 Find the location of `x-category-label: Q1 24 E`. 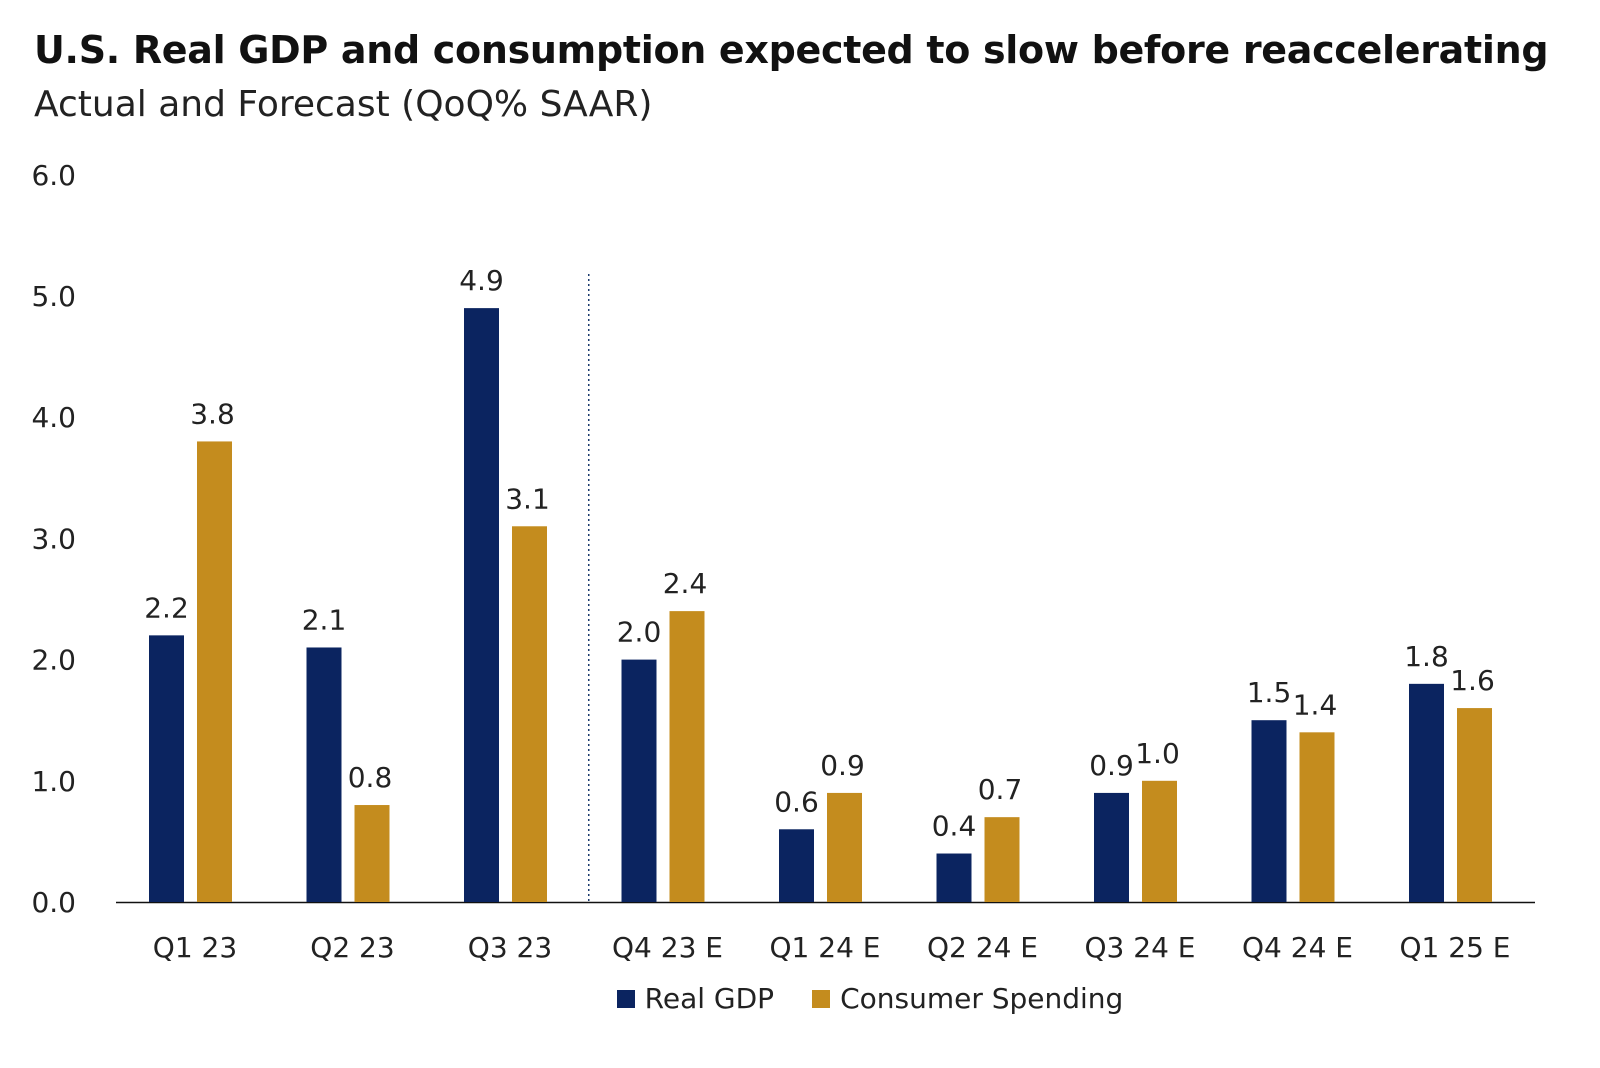

x-category-label: Q1 24 E is located at coordinates (825, 947).